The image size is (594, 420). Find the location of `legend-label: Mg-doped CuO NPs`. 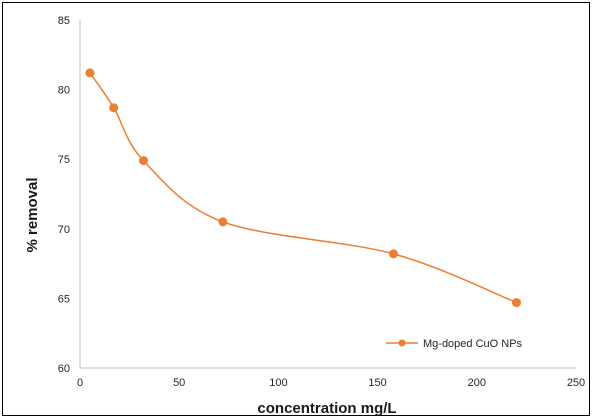

legend-label: Mg-doped CuO NPs is located at coordinates (473, 344).